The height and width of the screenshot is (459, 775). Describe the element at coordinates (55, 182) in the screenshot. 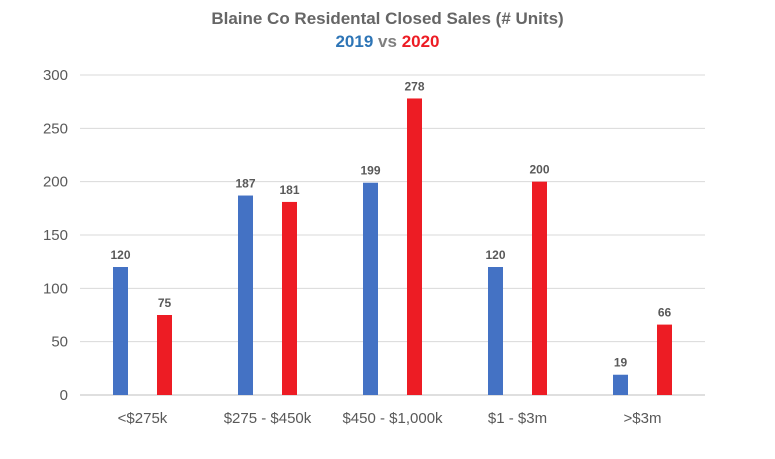

I see `y-tick-label: 200` at that location.